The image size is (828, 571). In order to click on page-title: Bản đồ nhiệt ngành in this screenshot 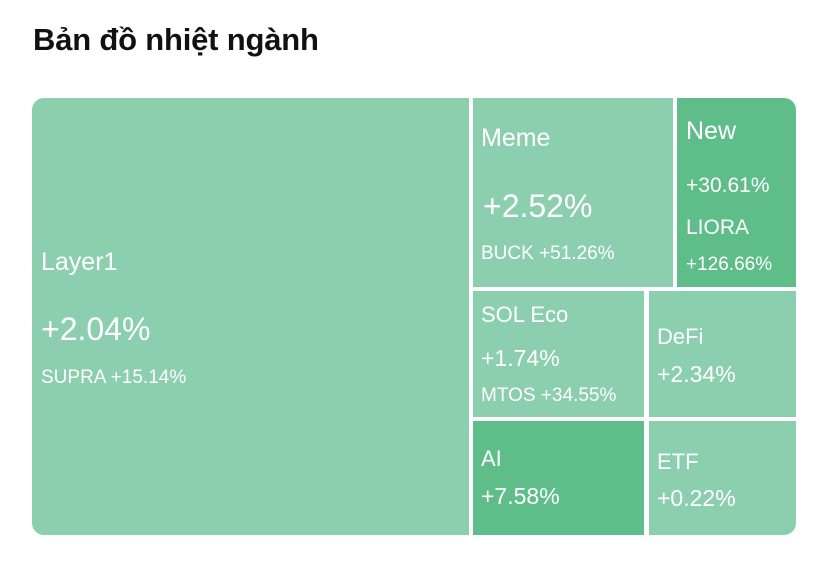, I will do `click(176, 39)`.